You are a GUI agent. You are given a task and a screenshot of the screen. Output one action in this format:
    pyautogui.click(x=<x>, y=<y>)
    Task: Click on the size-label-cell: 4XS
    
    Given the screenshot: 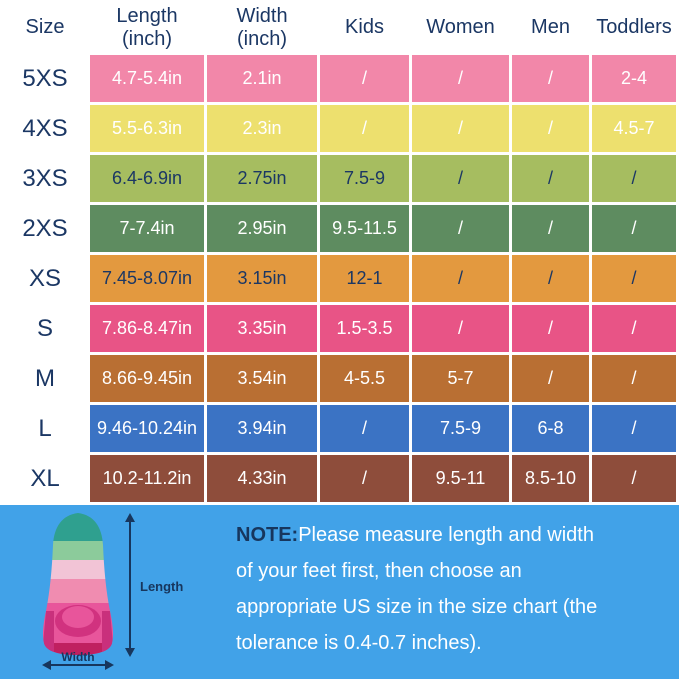 What is the action you would take?
    pyautogui.click(x=45, y=128)
    